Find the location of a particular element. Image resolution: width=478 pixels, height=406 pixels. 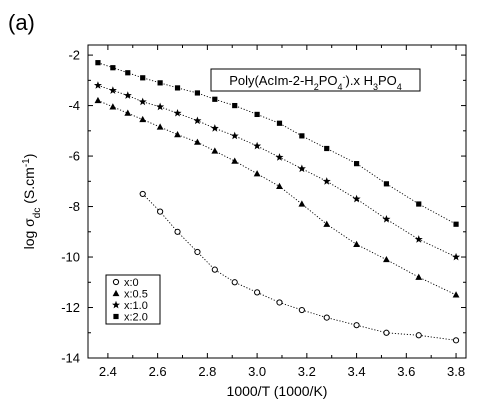

x-axis-title: 1000/T (1000/K) is located at coordinates (277, 391).